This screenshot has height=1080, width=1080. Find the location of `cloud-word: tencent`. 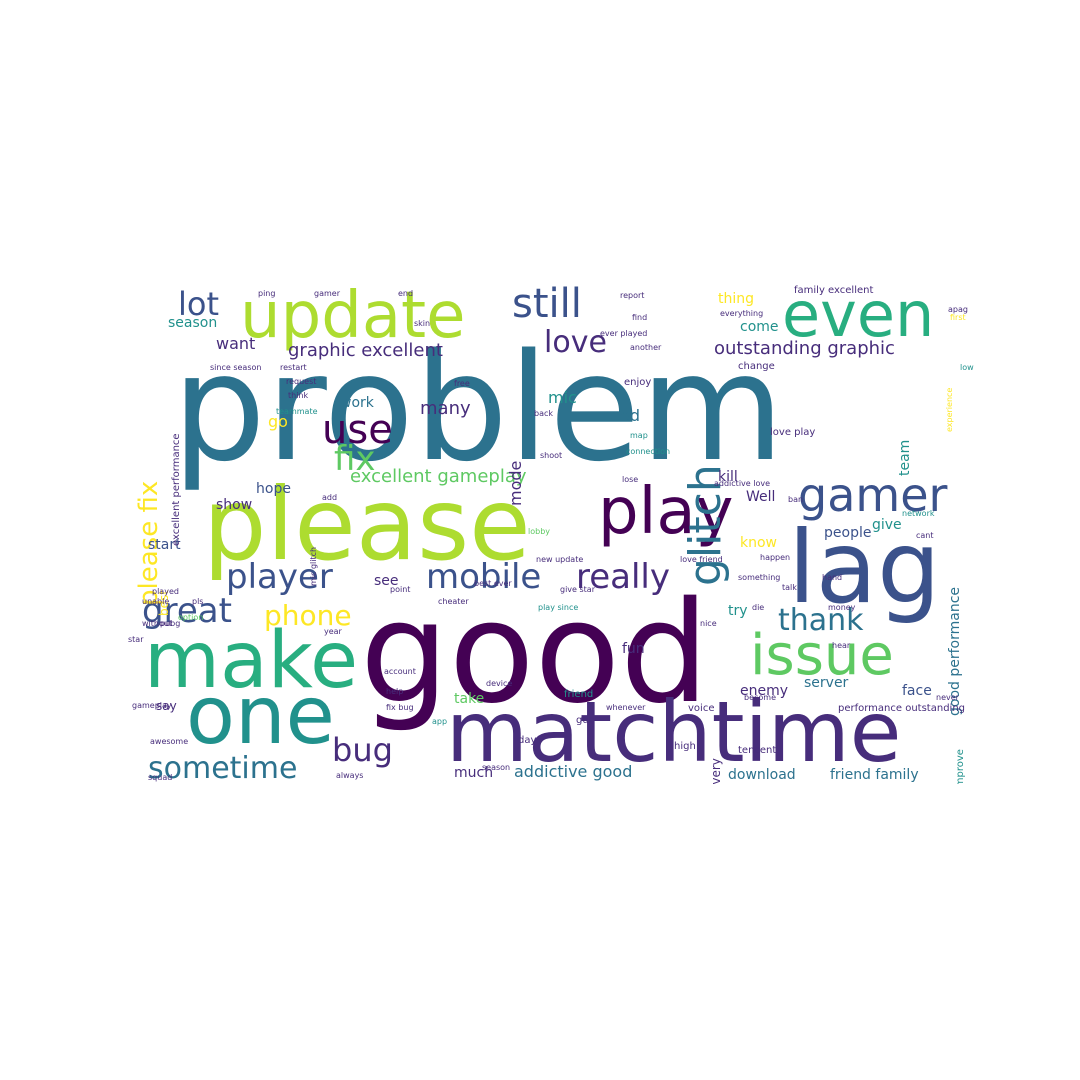

cloud-word: tencent is located at coordinates (757, 750).